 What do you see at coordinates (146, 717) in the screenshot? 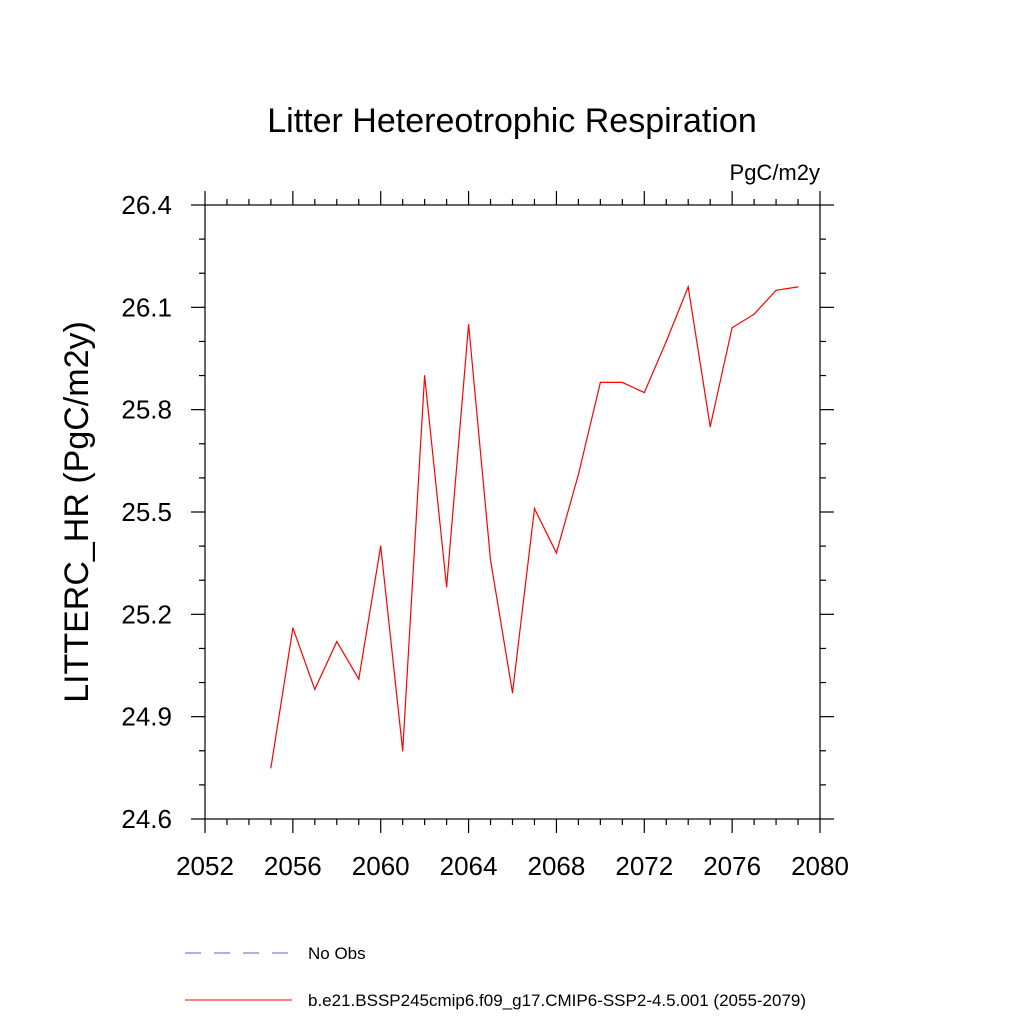
I see `y-tick-label: 24.9` at bounding box center [146, 717].